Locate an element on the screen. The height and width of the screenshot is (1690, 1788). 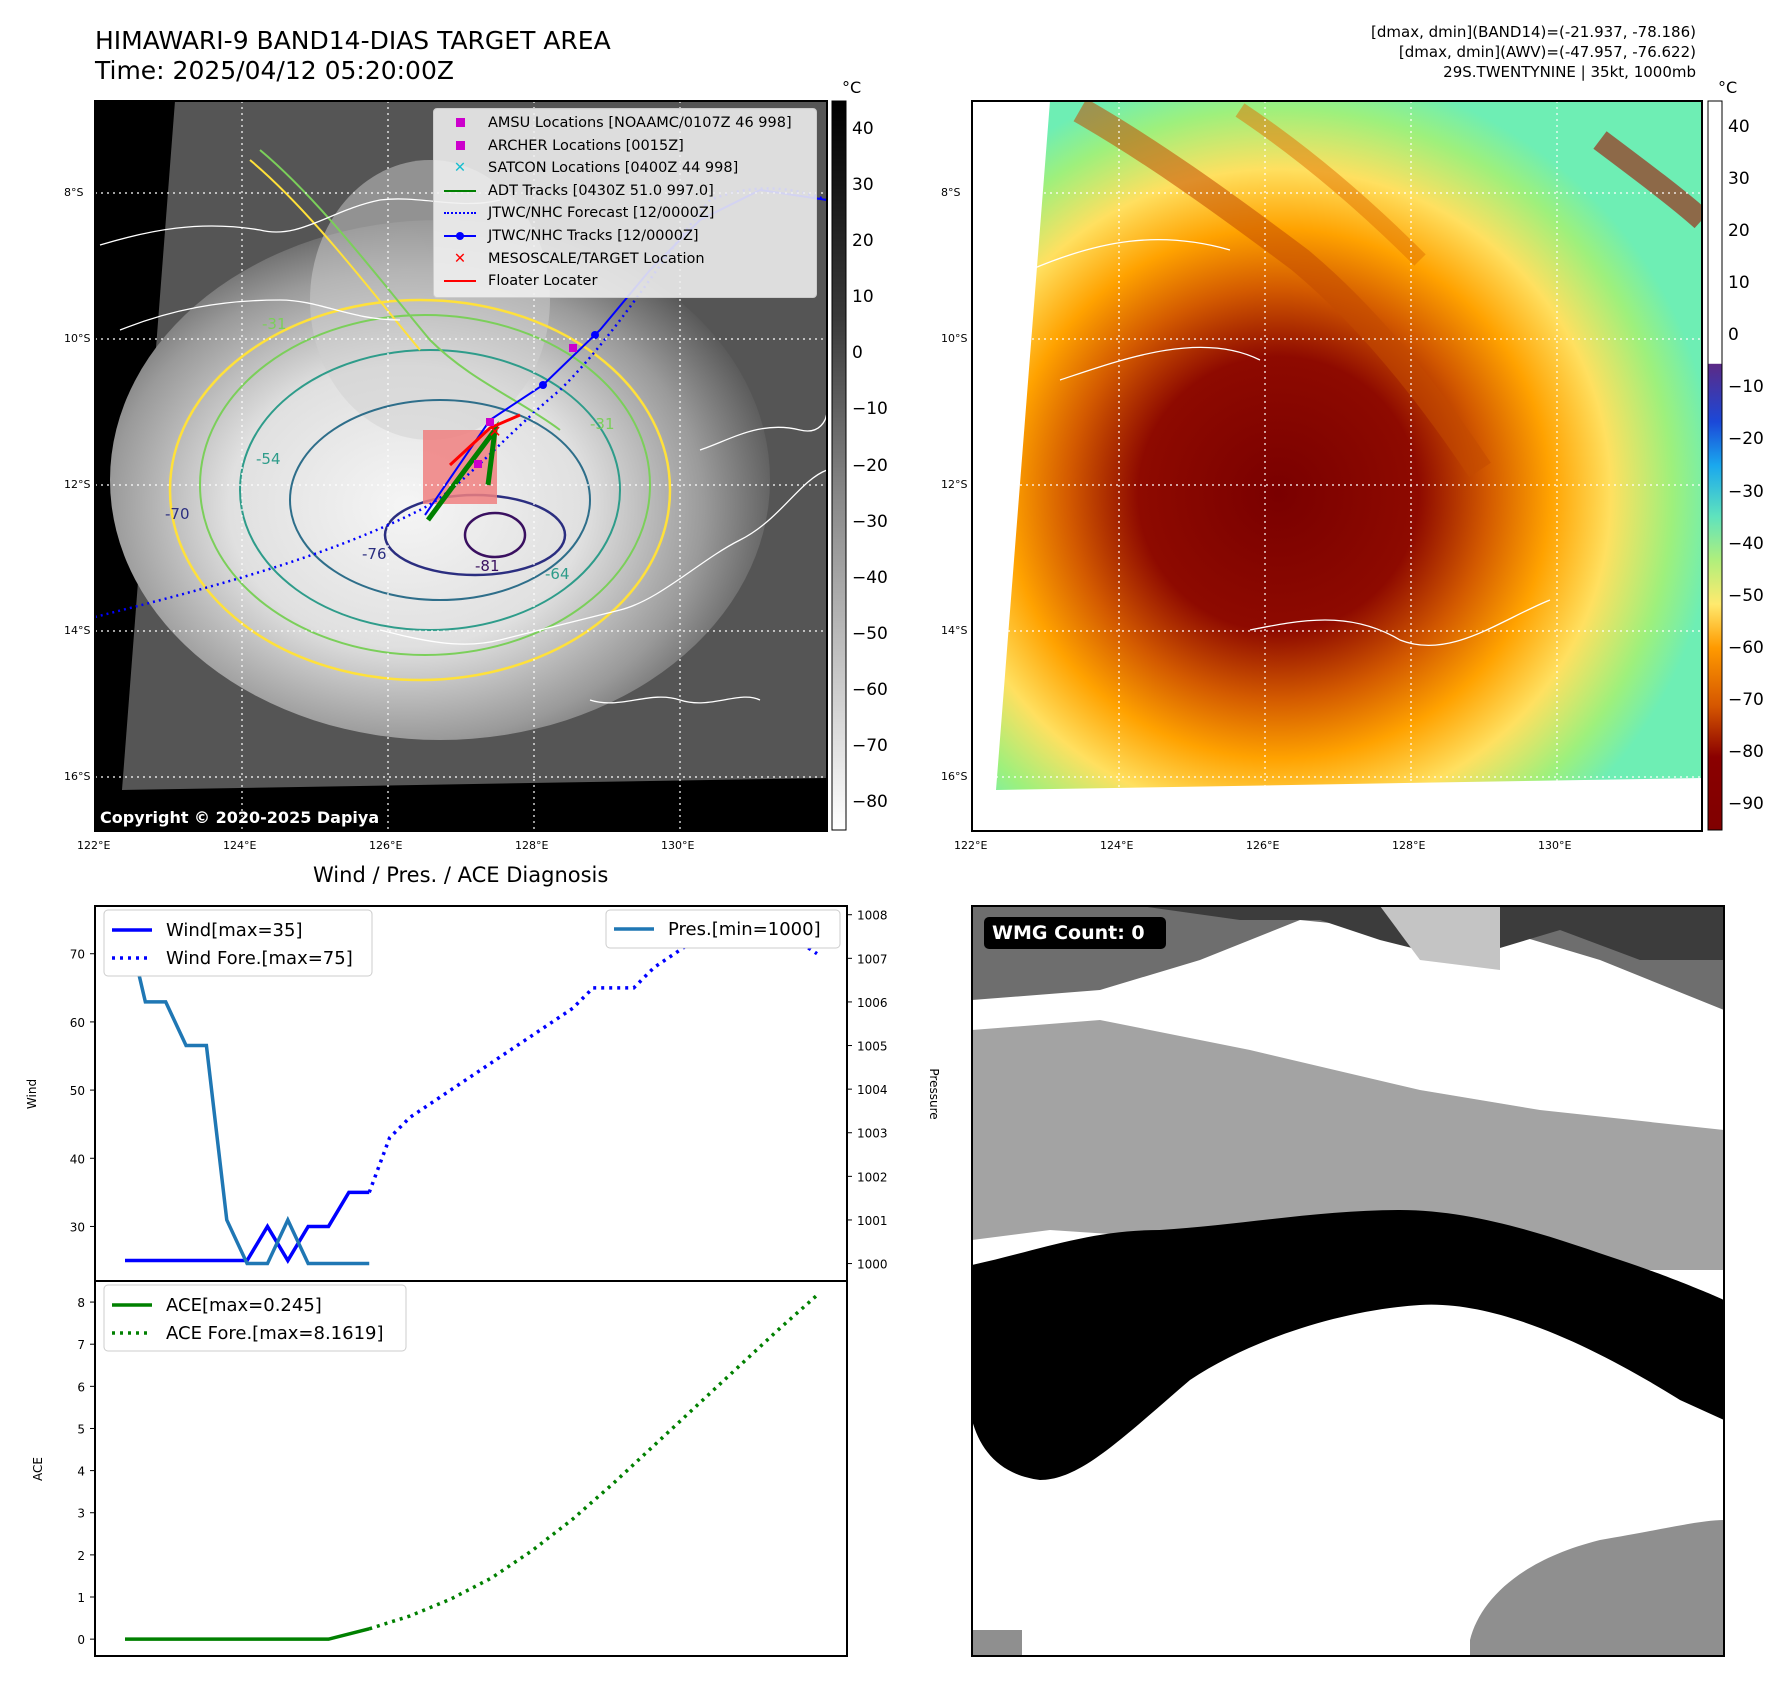
lat-label-12s-right: 12°S is located at coordinates (954, 484).